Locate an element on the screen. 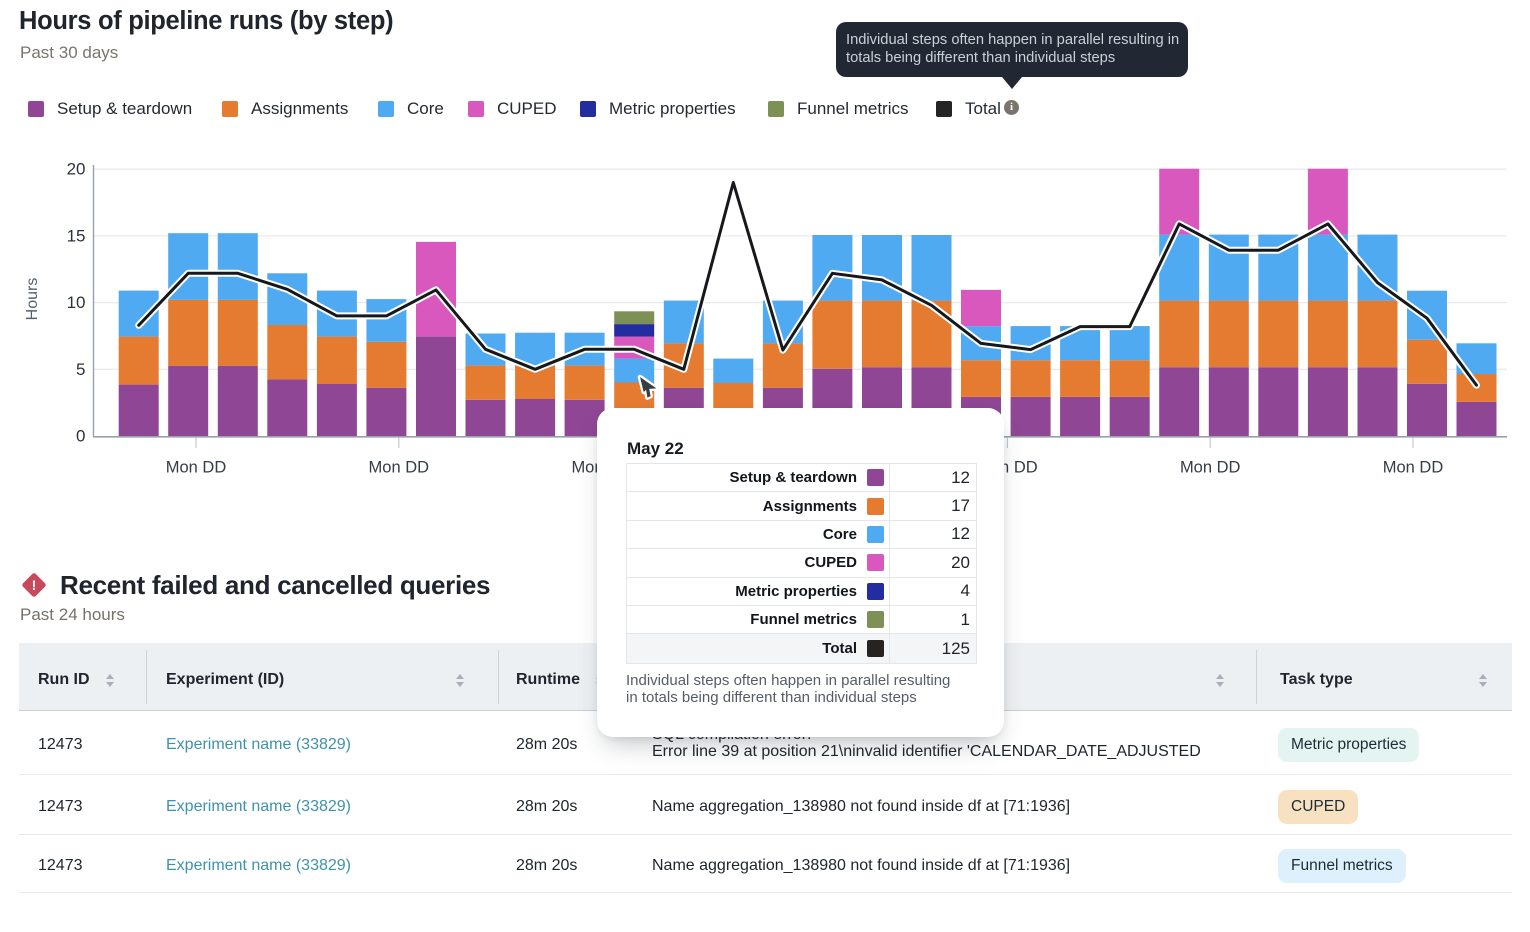  svg-text: 20 is located at coordinates (76, 169).